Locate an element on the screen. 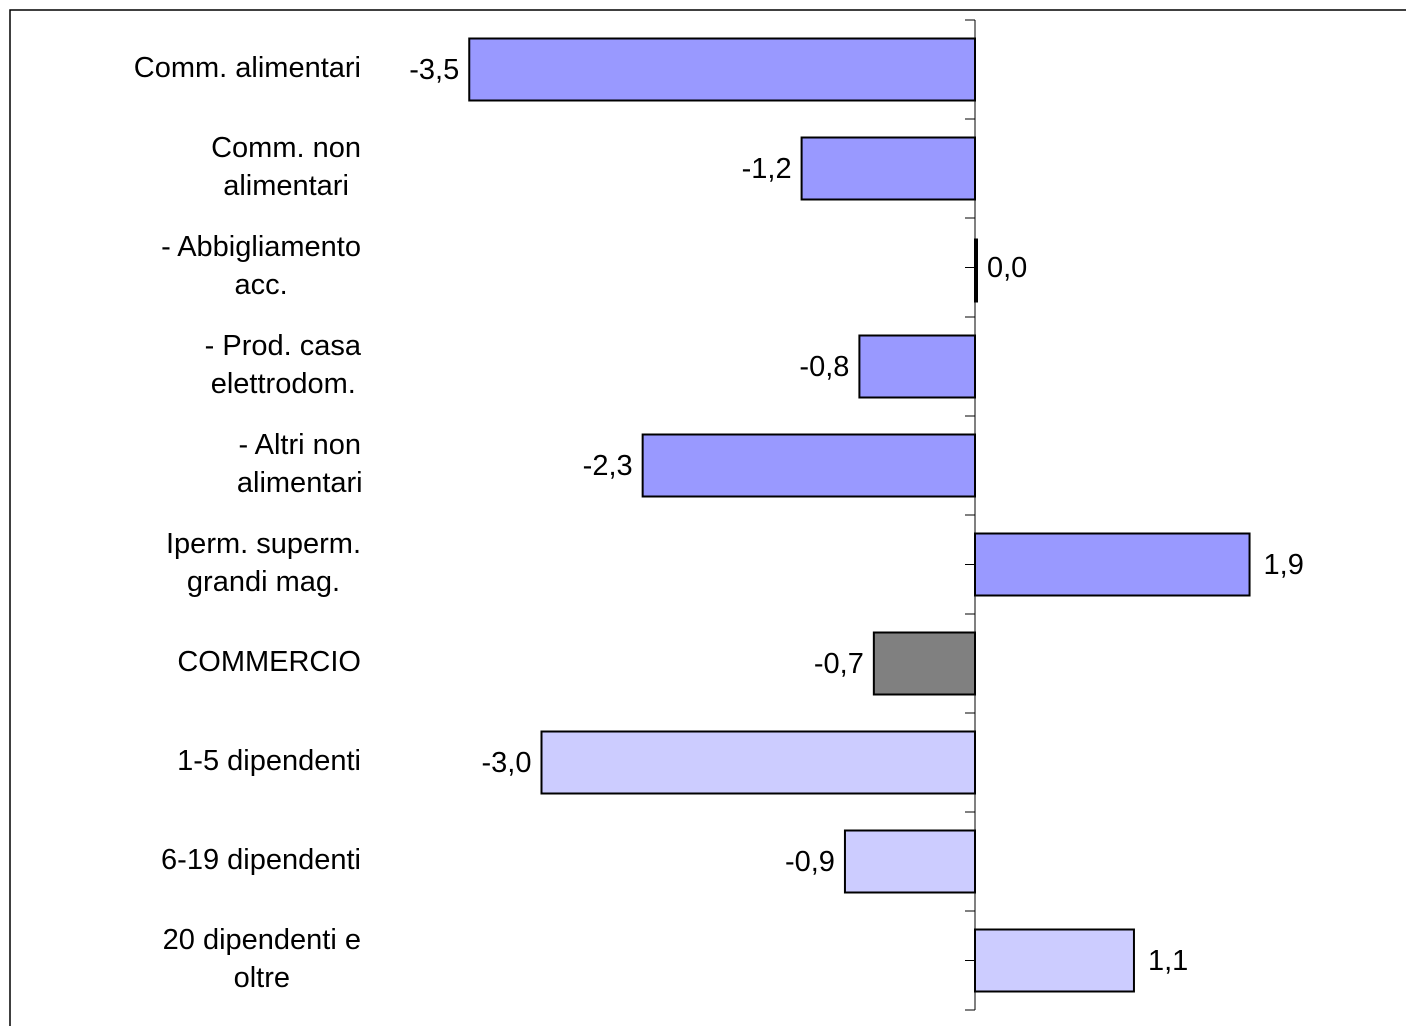 The width and height of the screenshot is (1406, 1026). category-label: grandi mag. is located at coordinates (263, 582).